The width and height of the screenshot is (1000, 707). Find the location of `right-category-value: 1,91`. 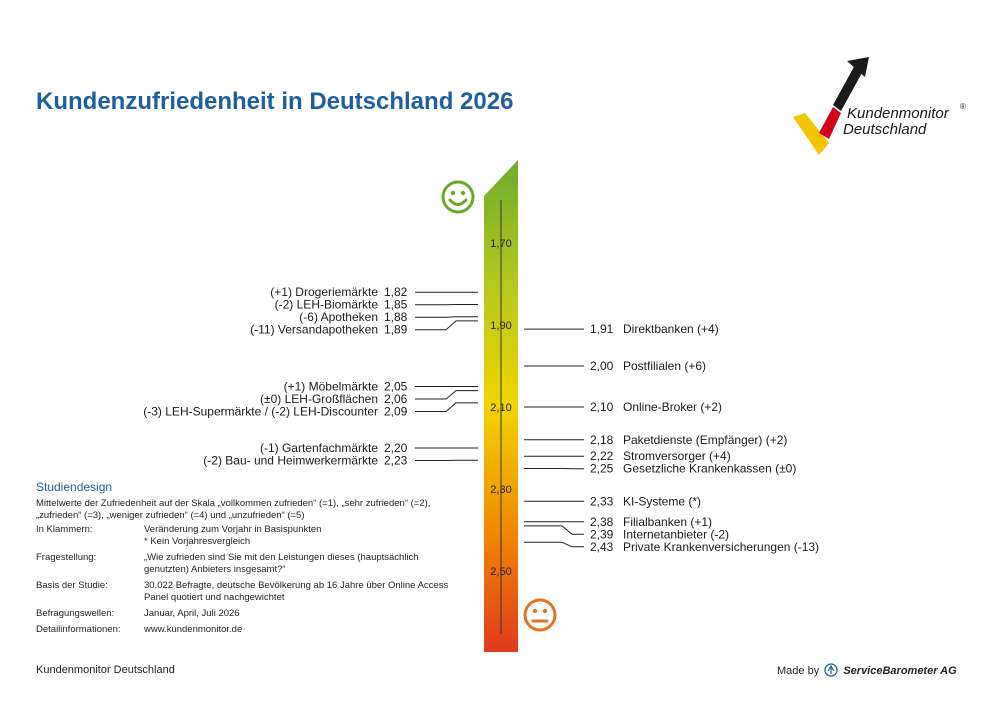

right-category-value: 1,91 is located at coordinates (602, 329).